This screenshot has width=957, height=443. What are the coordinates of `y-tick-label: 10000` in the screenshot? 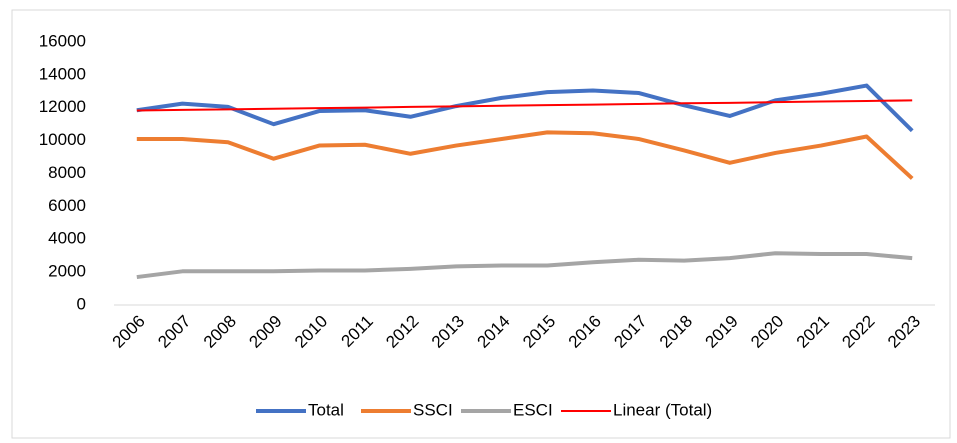 It's located at (62, 139).